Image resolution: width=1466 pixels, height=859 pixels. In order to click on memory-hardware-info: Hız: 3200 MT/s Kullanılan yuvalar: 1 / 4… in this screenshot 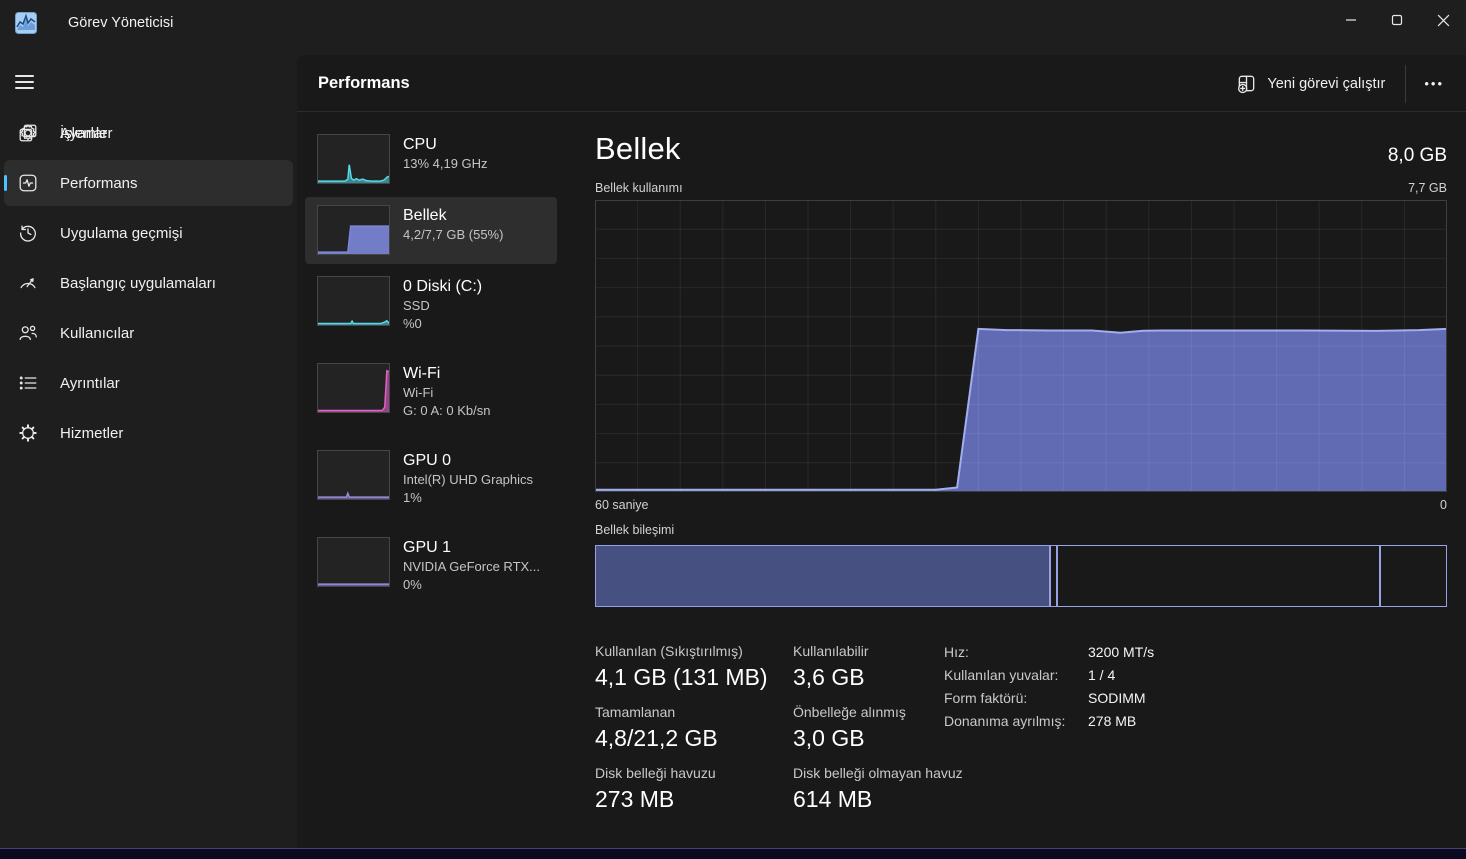, I will do `click(1049, 728)`.